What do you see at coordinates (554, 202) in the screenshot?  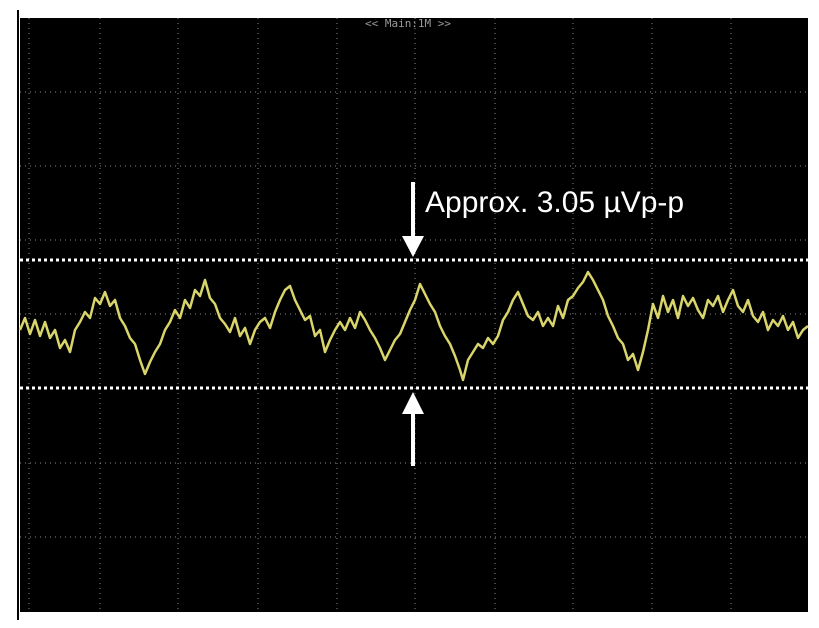 I see `annotation: Approx. 3.05 µVp-p` at bounding box center [554, 202].